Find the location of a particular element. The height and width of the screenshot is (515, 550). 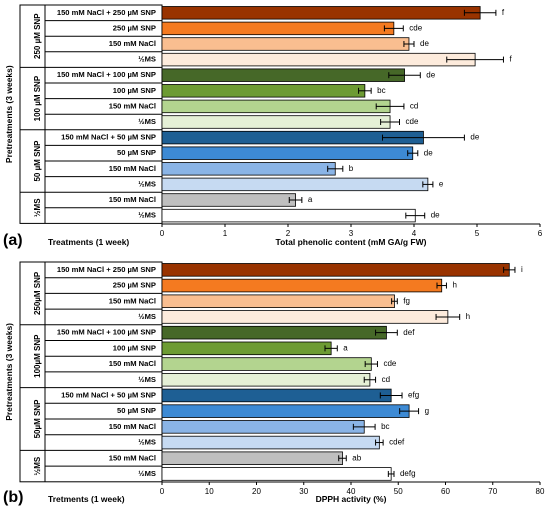

significance-letter: defg is located at coordinates (408, 473).